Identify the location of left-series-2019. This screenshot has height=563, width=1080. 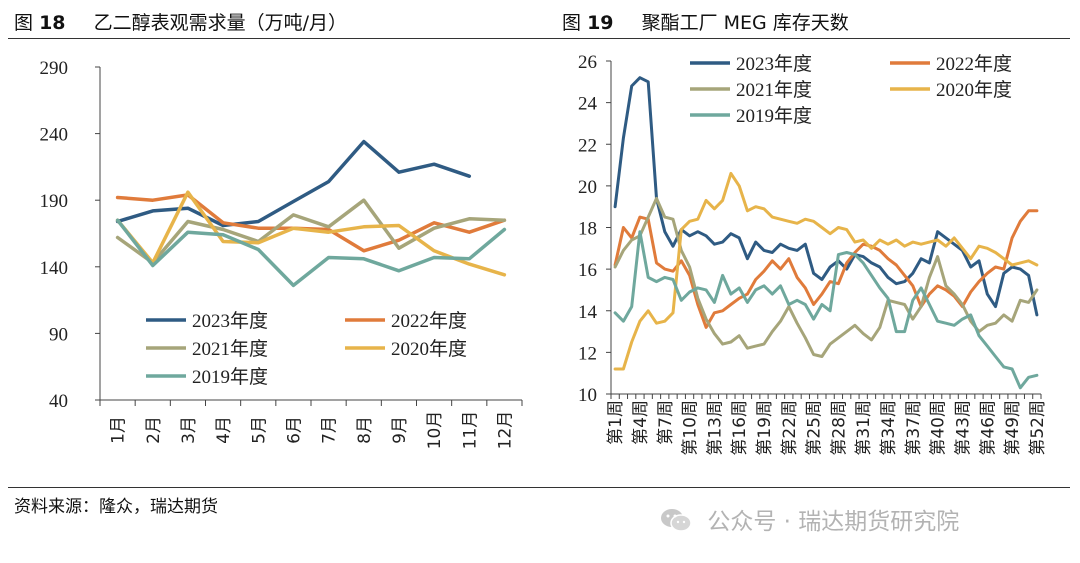
(311, 253).